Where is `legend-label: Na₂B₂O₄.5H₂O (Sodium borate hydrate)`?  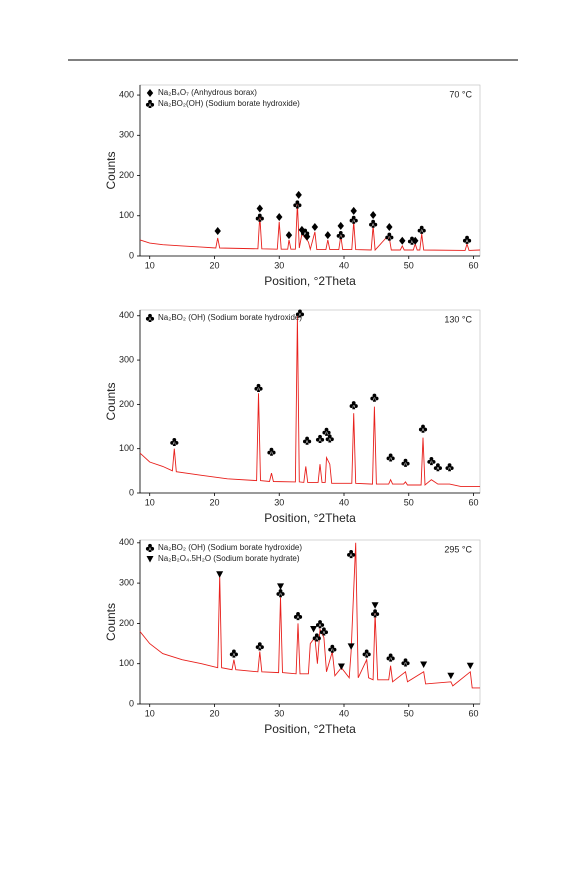 legend-label: Na₂B₂O₄.5H₂O (Sodium borate hydrate) is located at coordinates (229, 558).